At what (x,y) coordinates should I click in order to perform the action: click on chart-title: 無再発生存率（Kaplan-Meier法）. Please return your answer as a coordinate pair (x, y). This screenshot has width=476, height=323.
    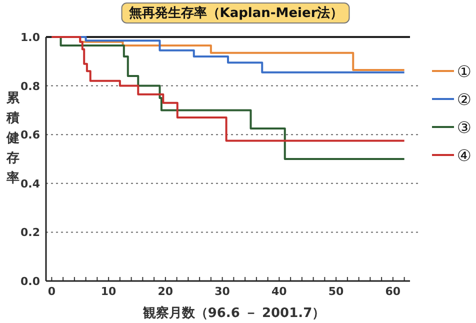
    Looking at the image, I should click on (236, 13).